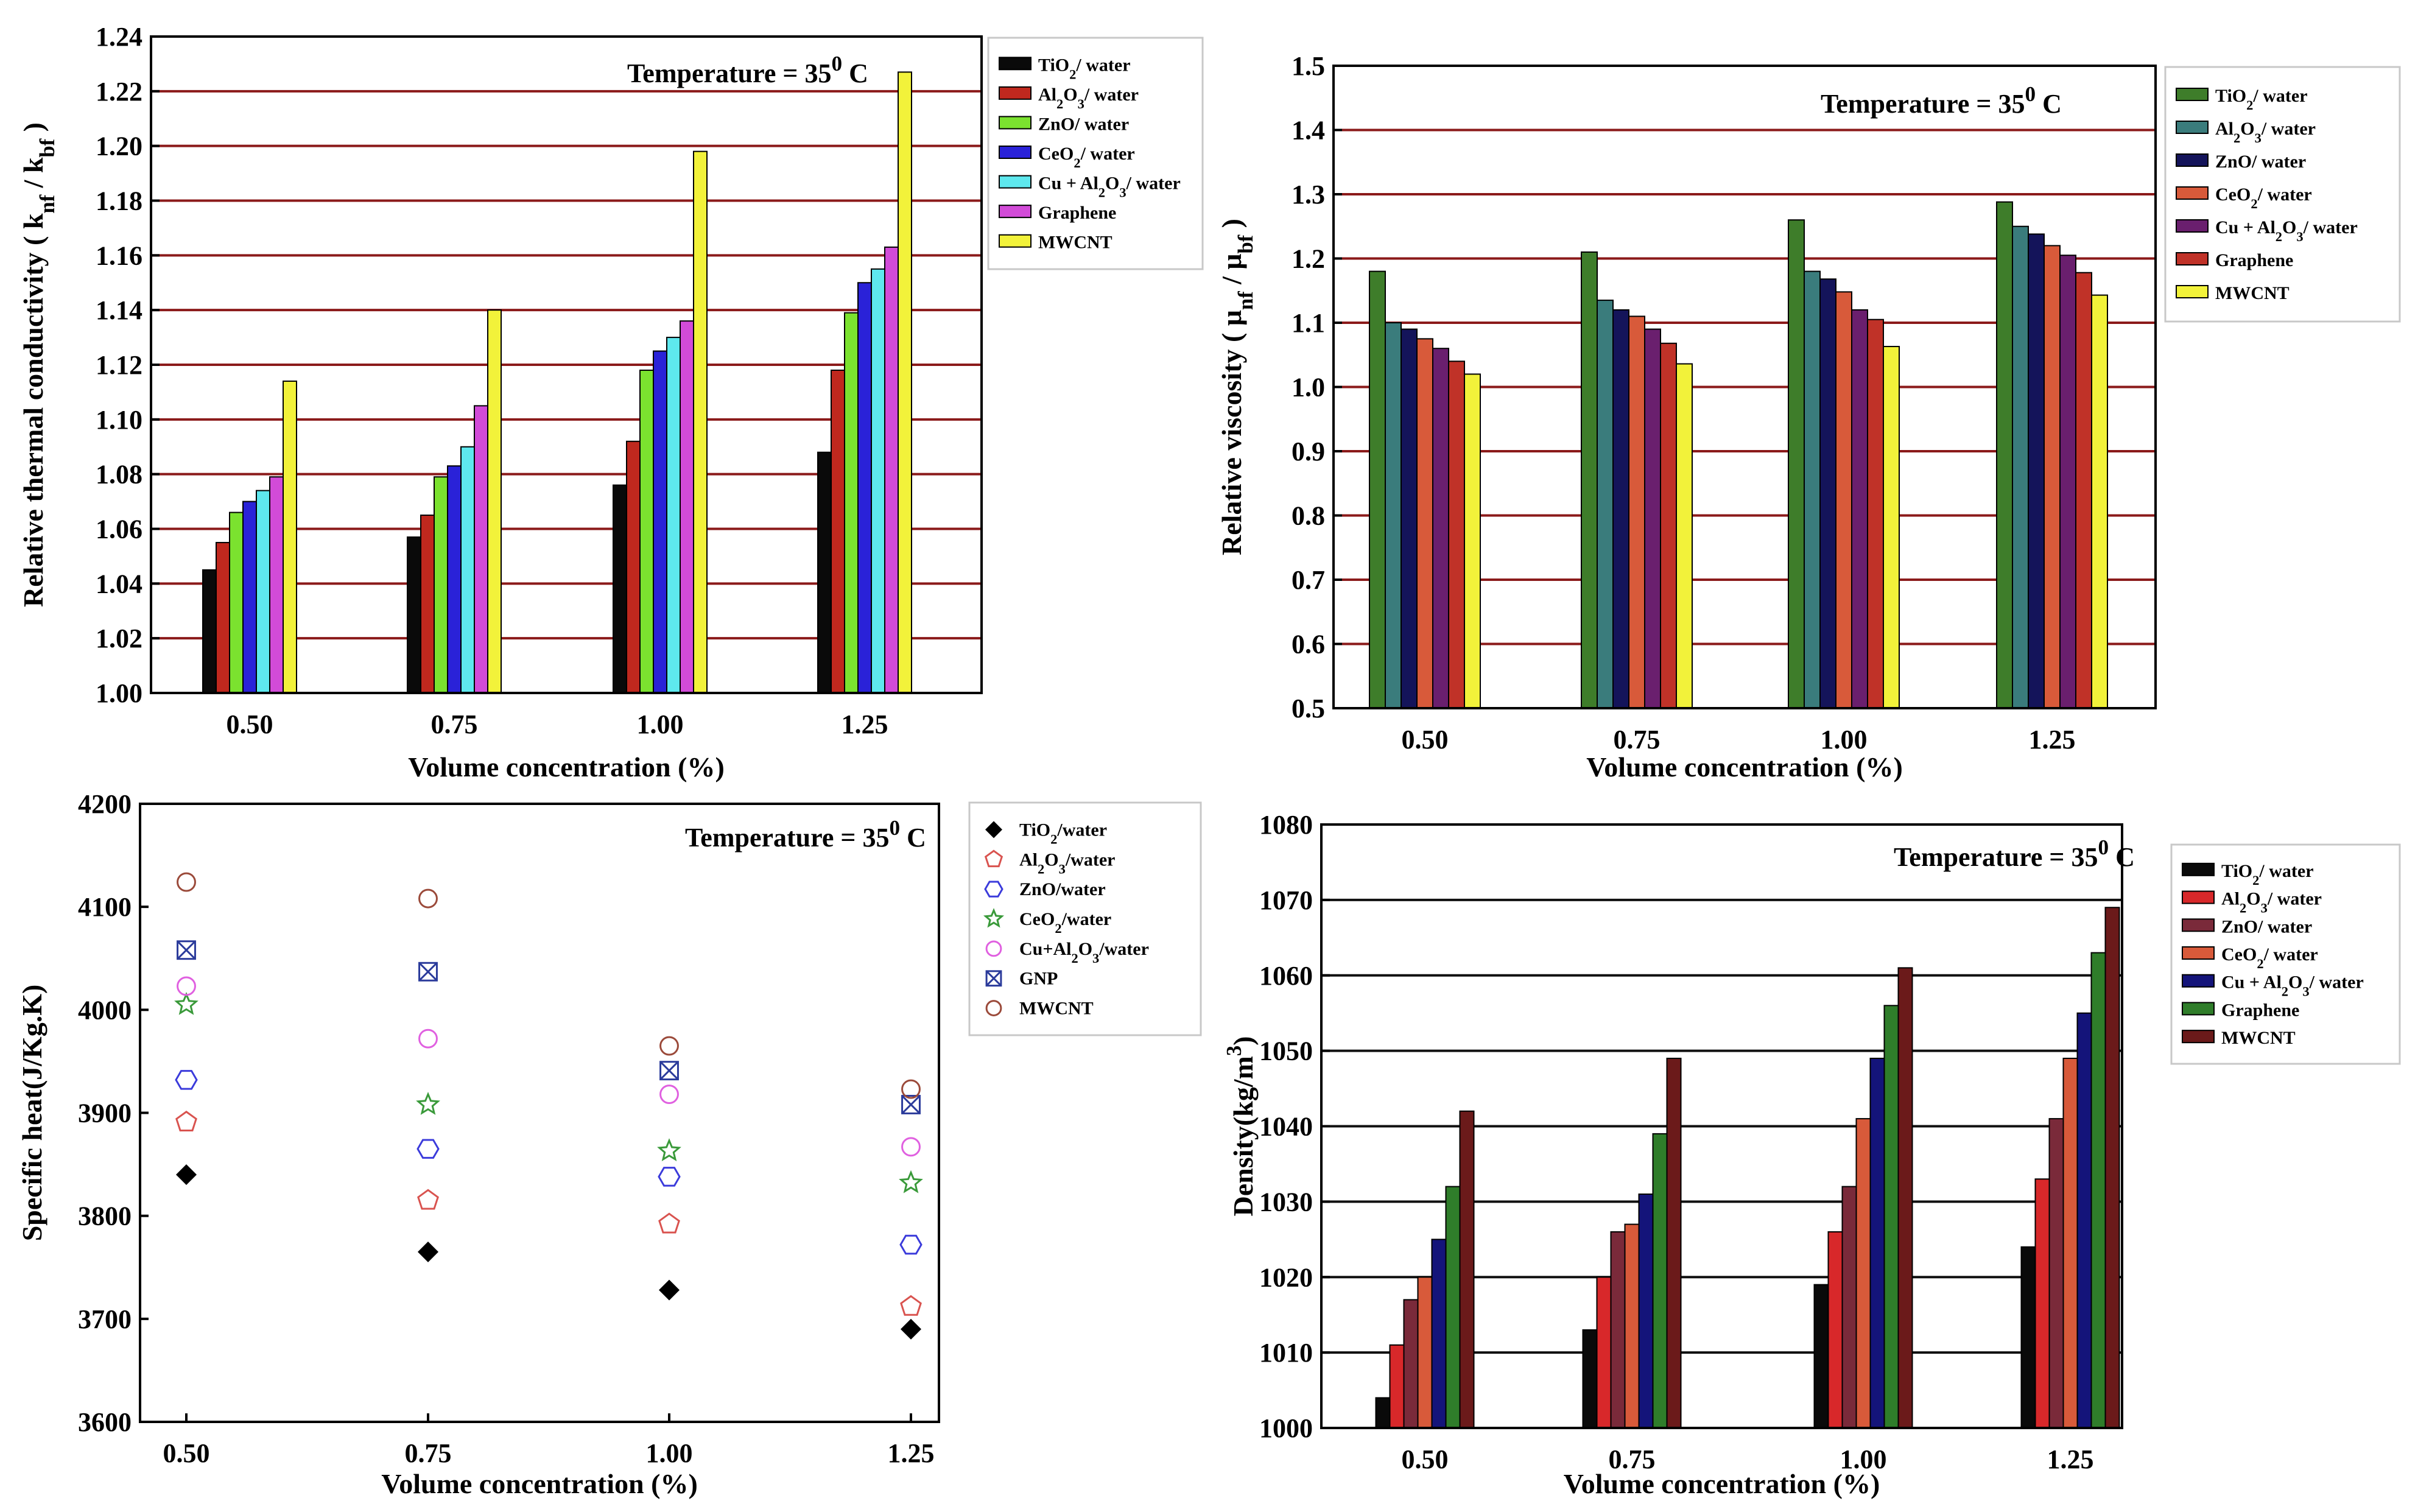 The width and height of the screenshot is (2418, 1512). I want to click on legend-label: Al2O3/water, so click(1067, 862).